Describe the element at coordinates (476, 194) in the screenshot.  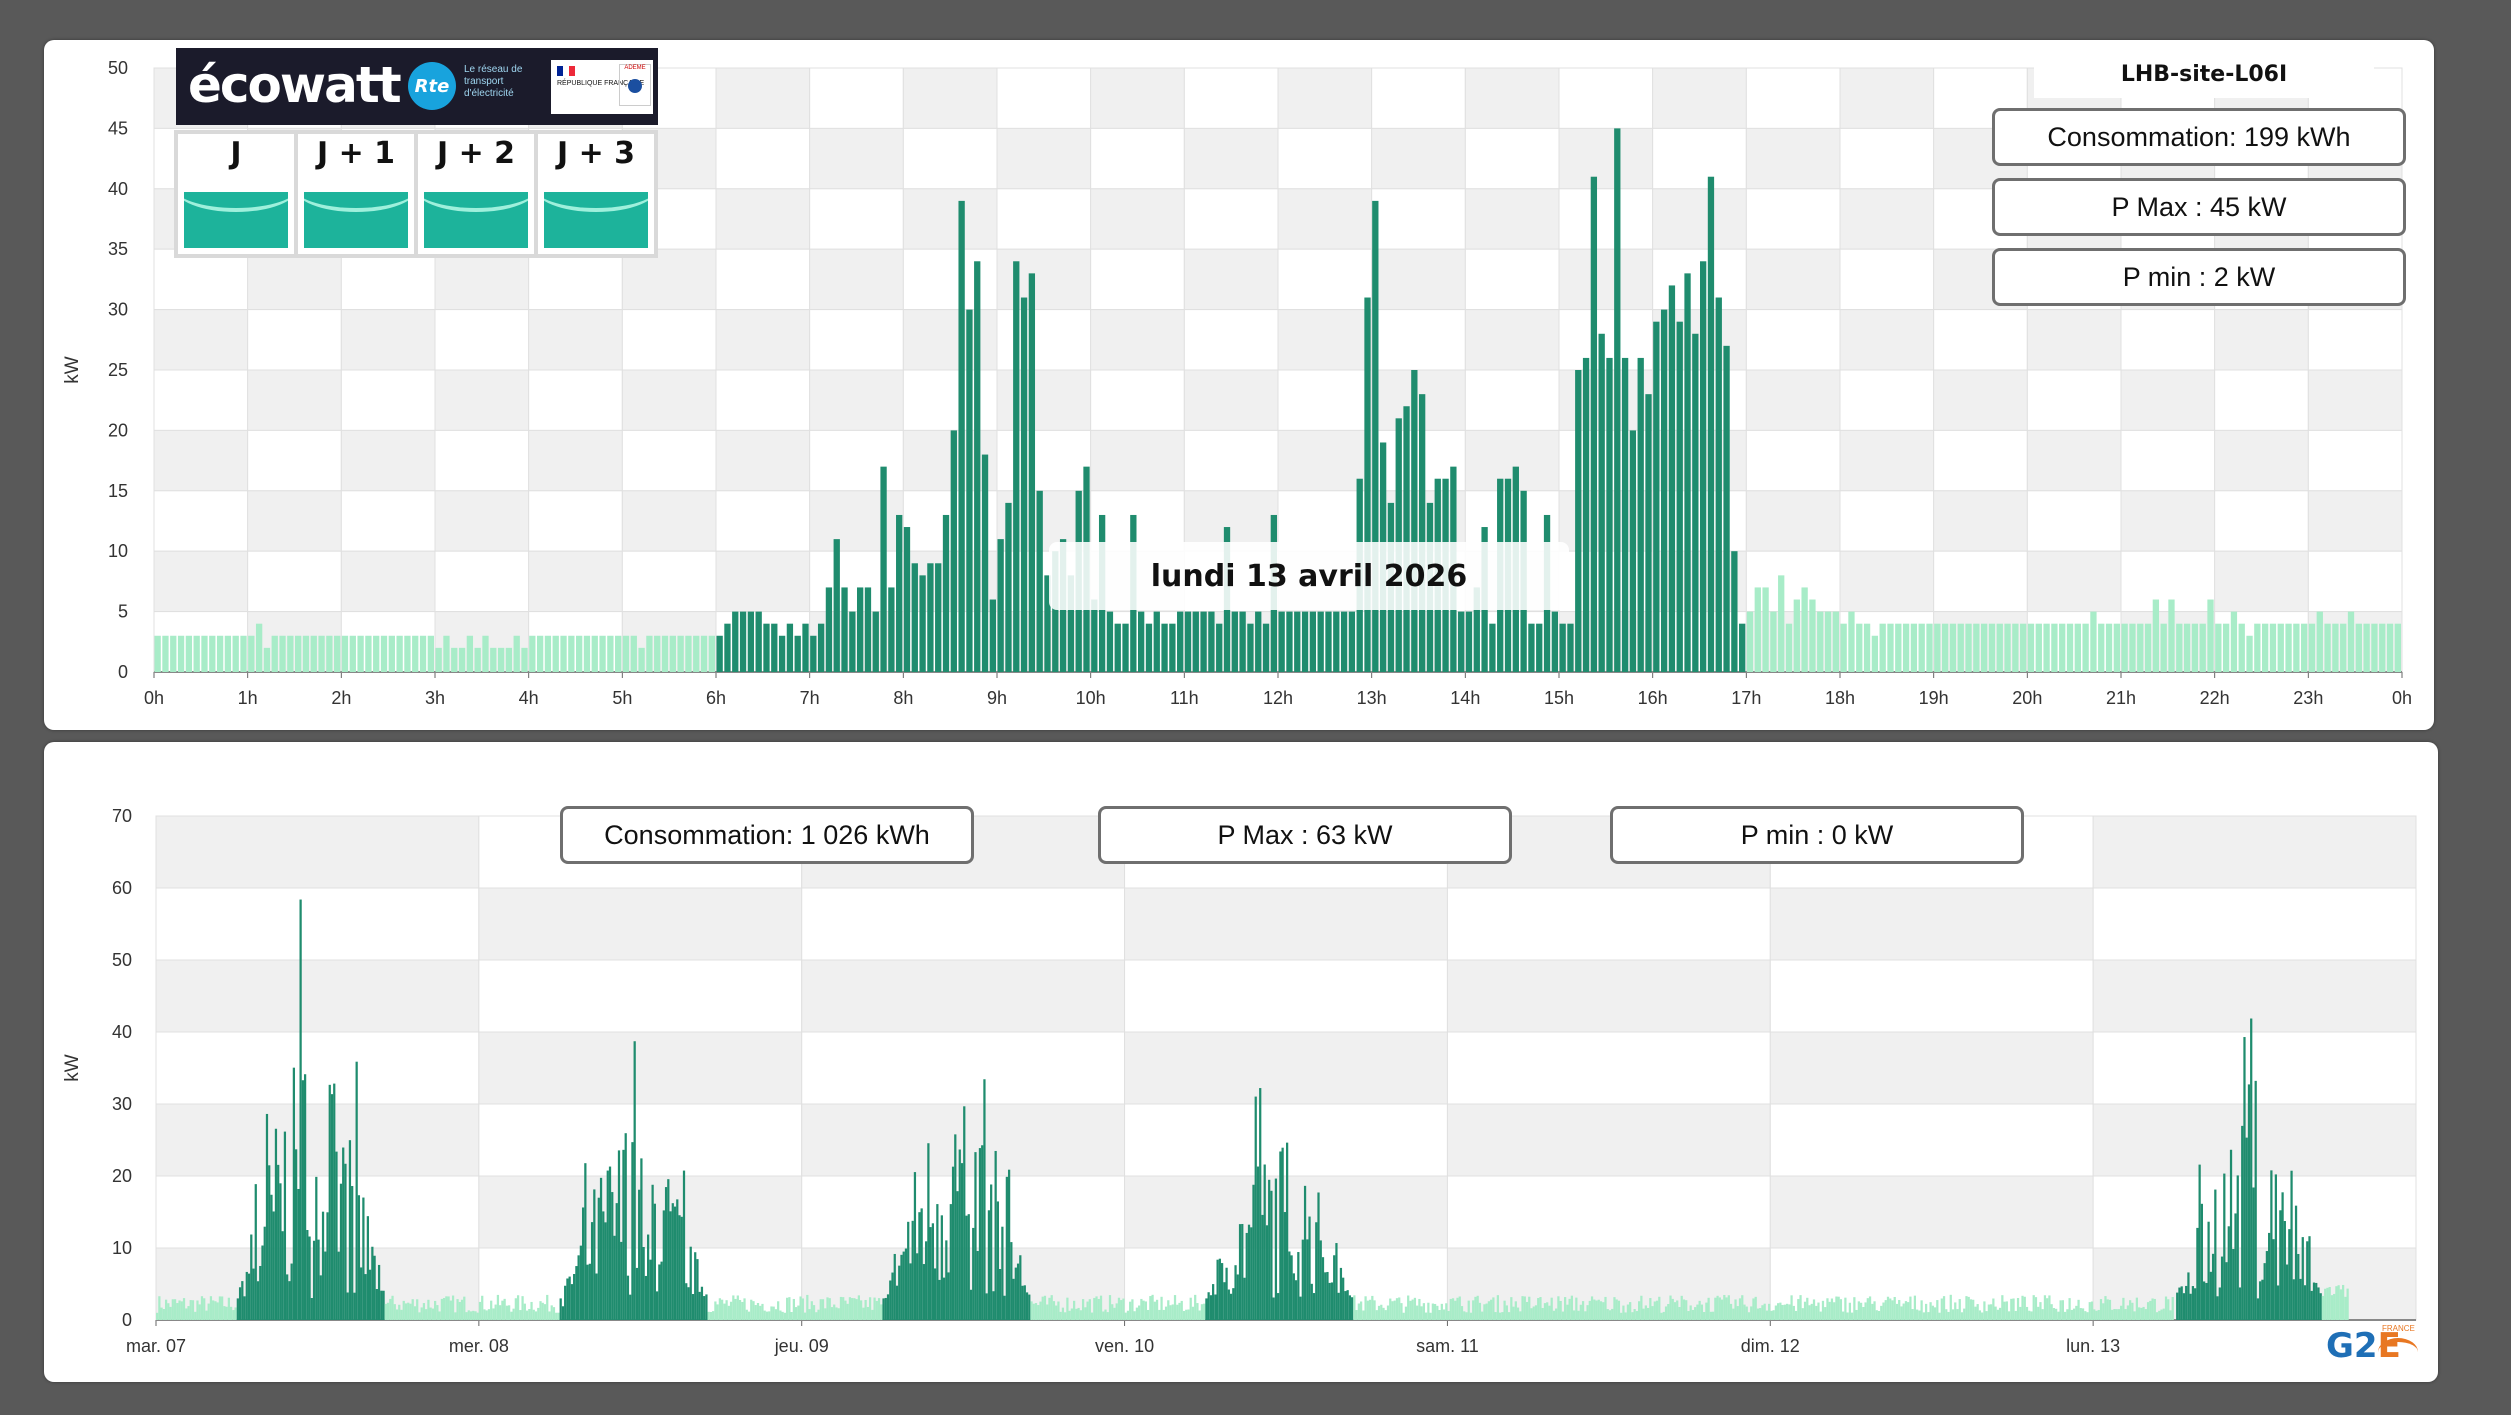
I see `ecowatt-day-j2: J + 2` at that location.